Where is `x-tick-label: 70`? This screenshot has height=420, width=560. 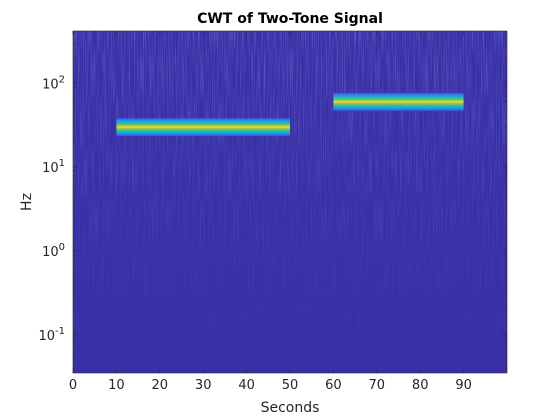
x-tick-label: 70 is located at coordinates (377, 385).